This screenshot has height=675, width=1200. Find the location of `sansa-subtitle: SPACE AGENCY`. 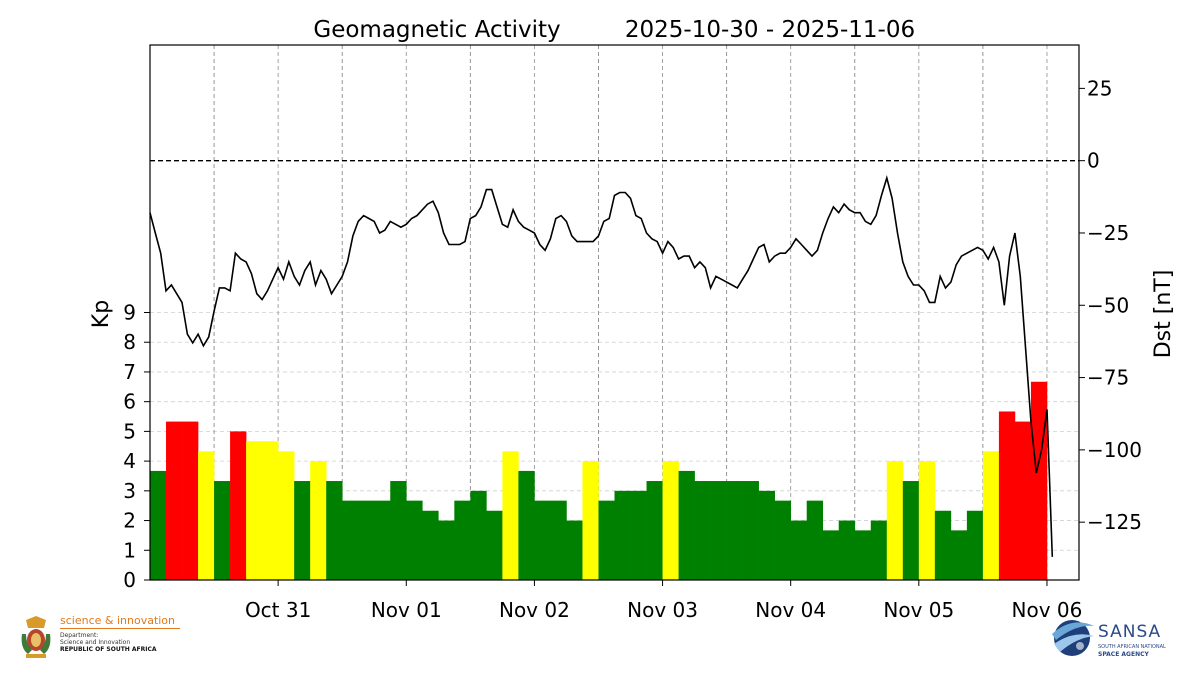

sansa-subtitle: SPACE AGENCY is located at coordinates (1123, 654).